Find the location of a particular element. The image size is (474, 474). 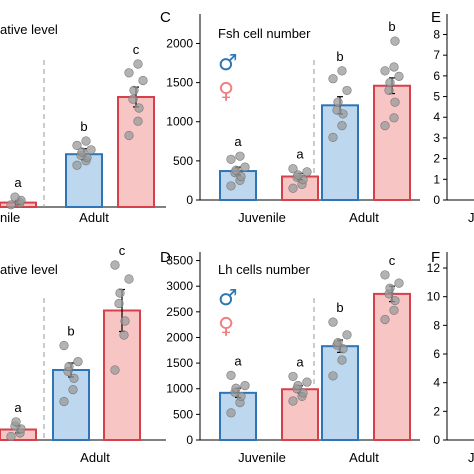

male-symbol-c: ♂ is located at coordinates (228, 63).